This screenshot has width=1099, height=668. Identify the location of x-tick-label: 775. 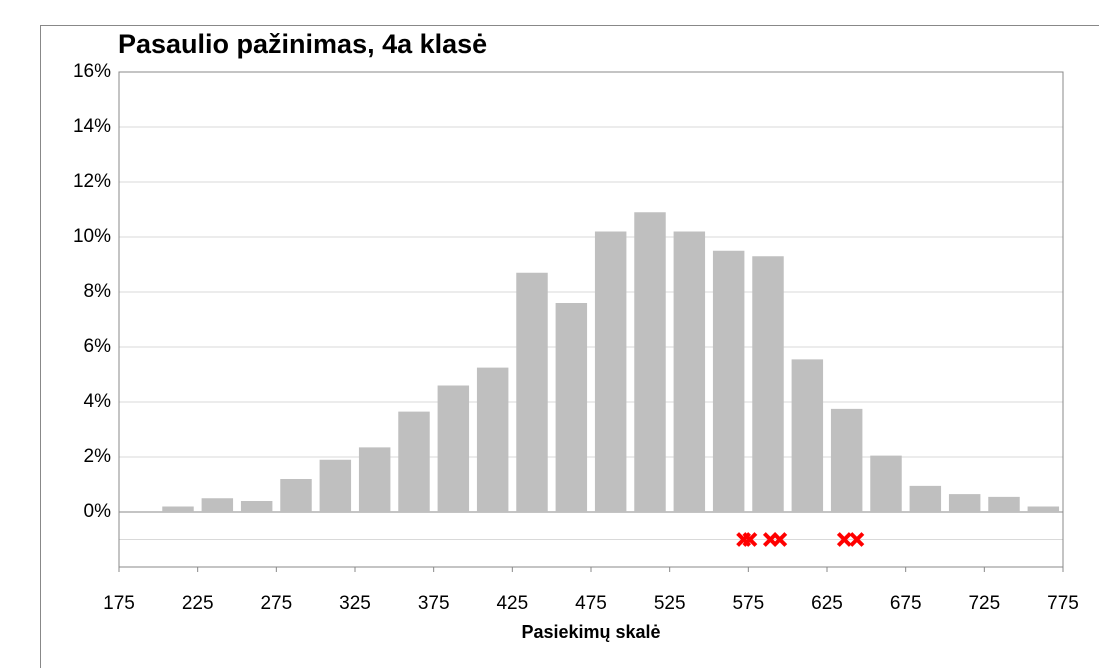
(1063, 603).